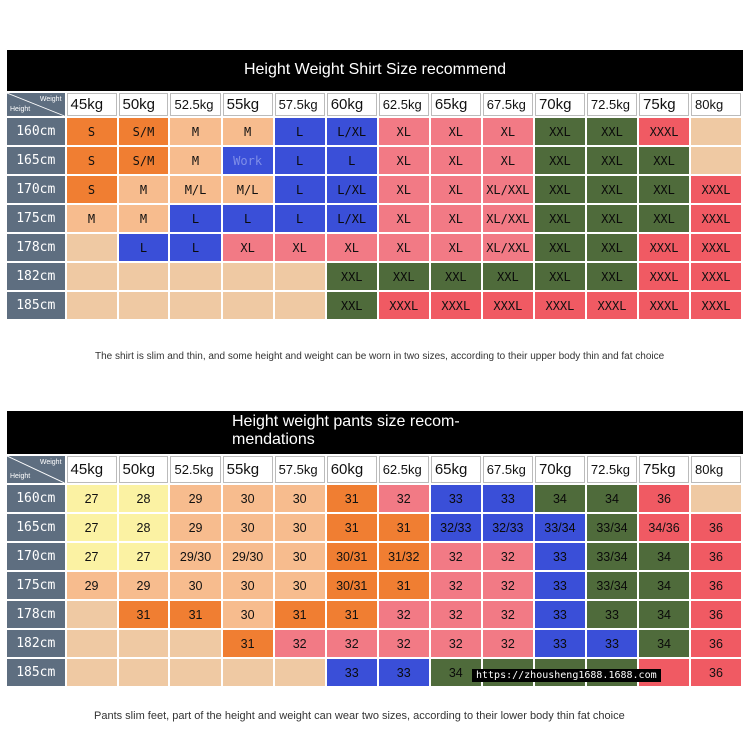 The width and height of the screenshot is (750, 750). I want to click on weight-header: 67.5kg, so click(507, 469).